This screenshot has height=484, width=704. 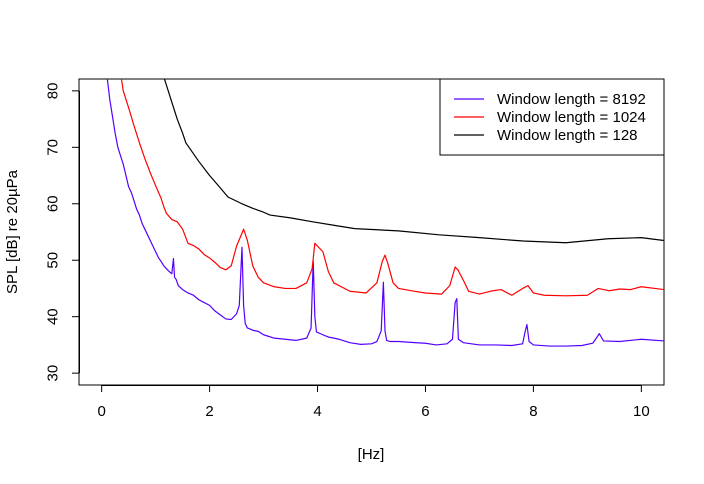 What do you see at coordinates (53, 91) in the screenshot?
I see `y-tick-label: 80` at bounding box center [53, 91].